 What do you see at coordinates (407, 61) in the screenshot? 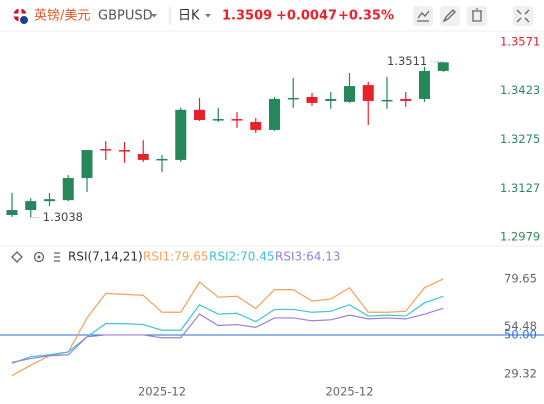
I see `high-annotation: 1.3511` at bounding box center [407, 61].